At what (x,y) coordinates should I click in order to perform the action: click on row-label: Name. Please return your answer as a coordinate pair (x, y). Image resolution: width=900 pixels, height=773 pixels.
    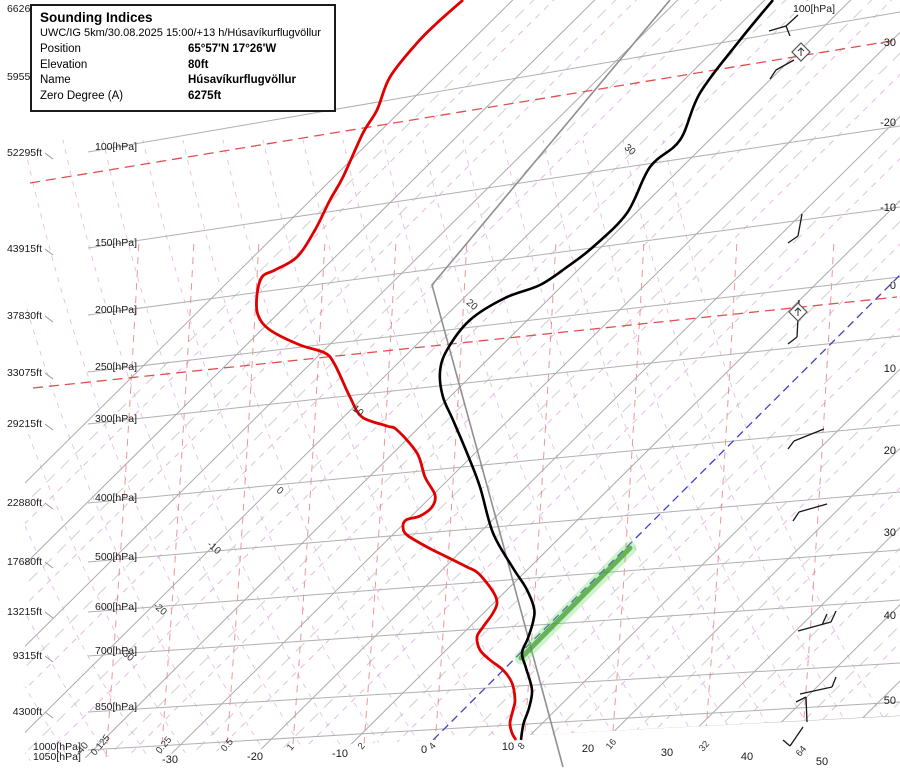
    Looking at the image, I should click on (55, 80).